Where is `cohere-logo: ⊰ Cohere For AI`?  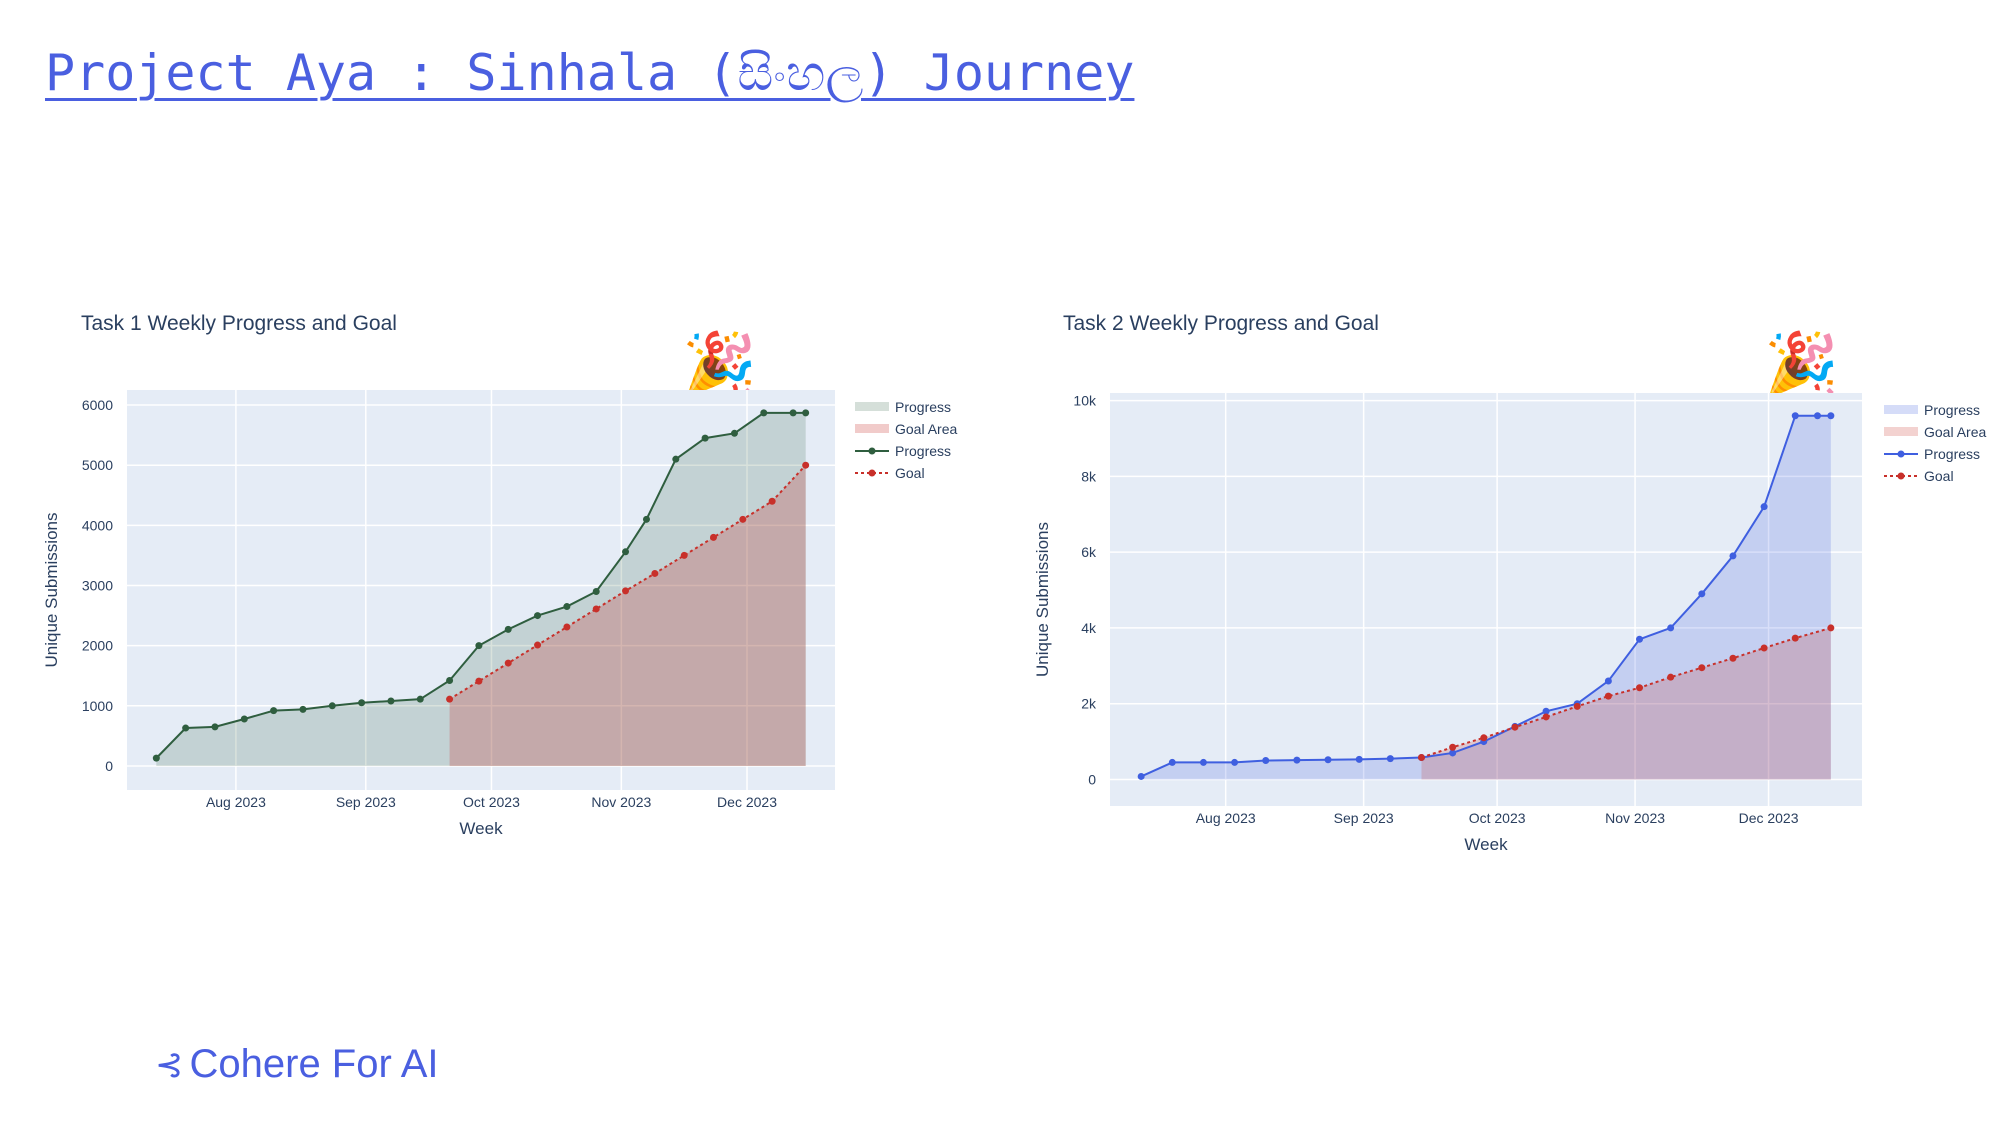
cohere-logo: ⊰ Cohere For AI is located at coordinates (297, 1064).